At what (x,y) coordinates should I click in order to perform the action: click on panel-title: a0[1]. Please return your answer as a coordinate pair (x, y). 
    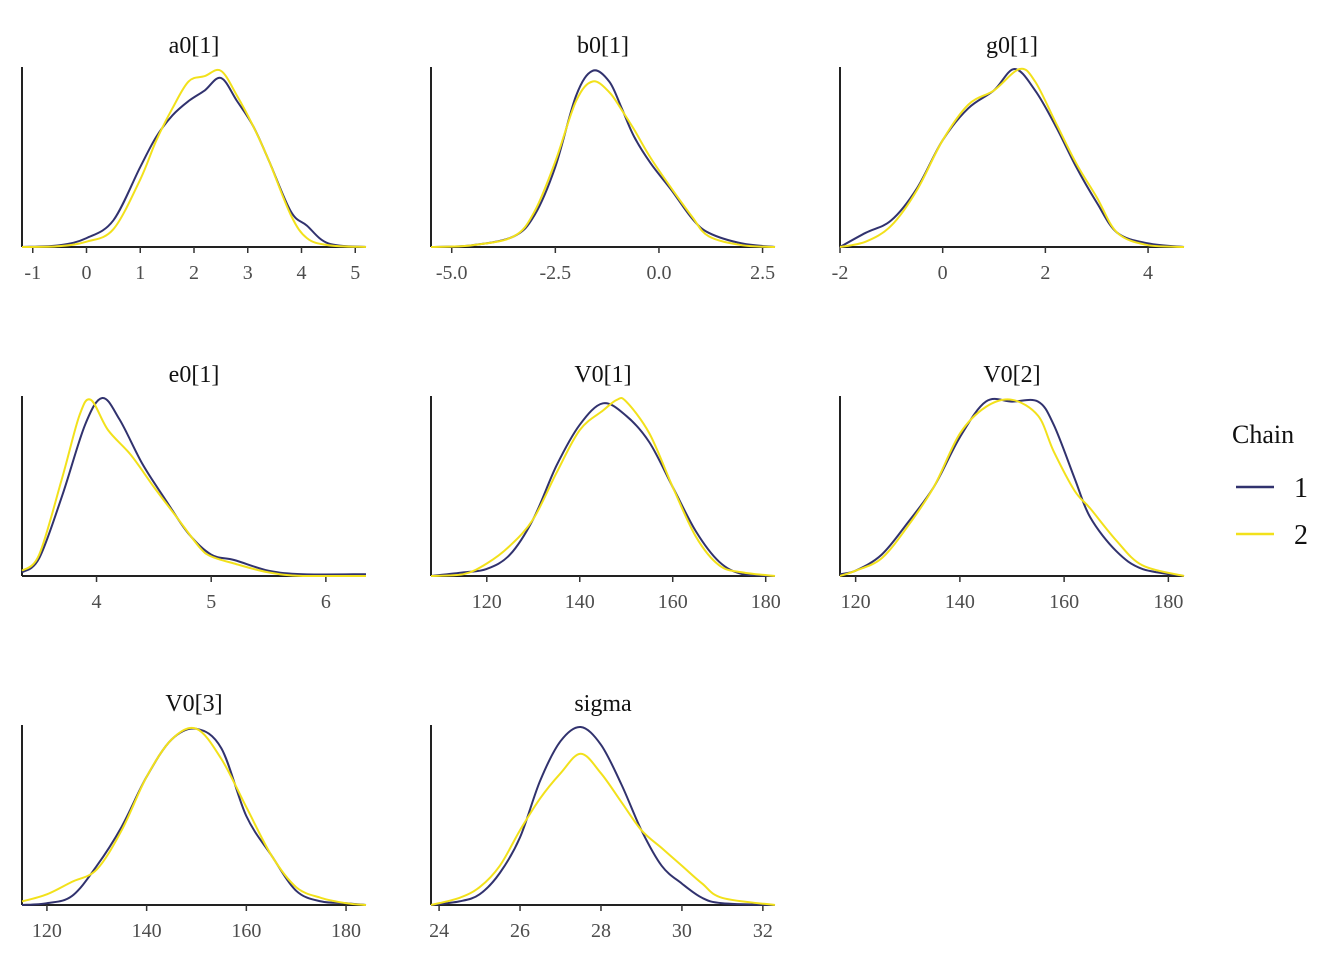
    Looking at the image, I should click on (194, 46).